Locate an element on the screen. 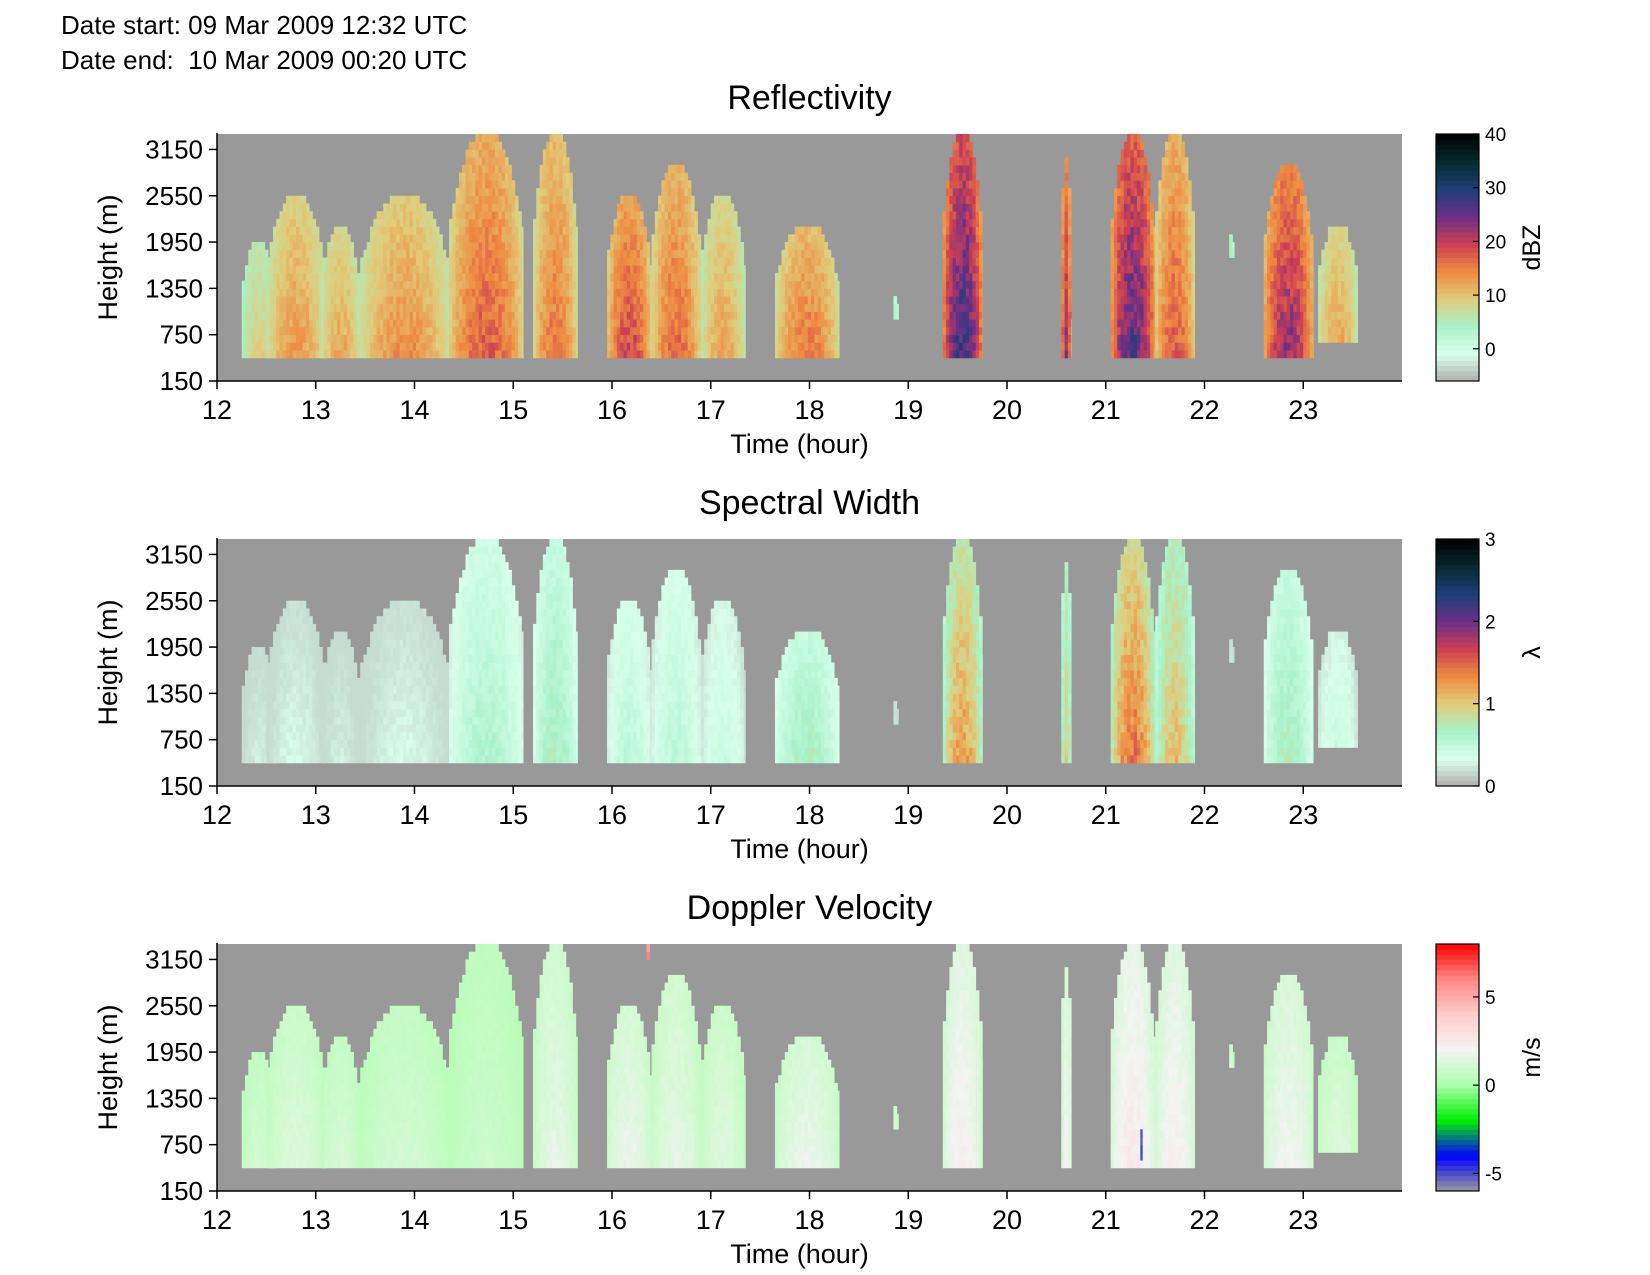 The height and width of the screenshot is (1275, 1650). x-tick-label: 20 is located at coordinates (1007, 410).